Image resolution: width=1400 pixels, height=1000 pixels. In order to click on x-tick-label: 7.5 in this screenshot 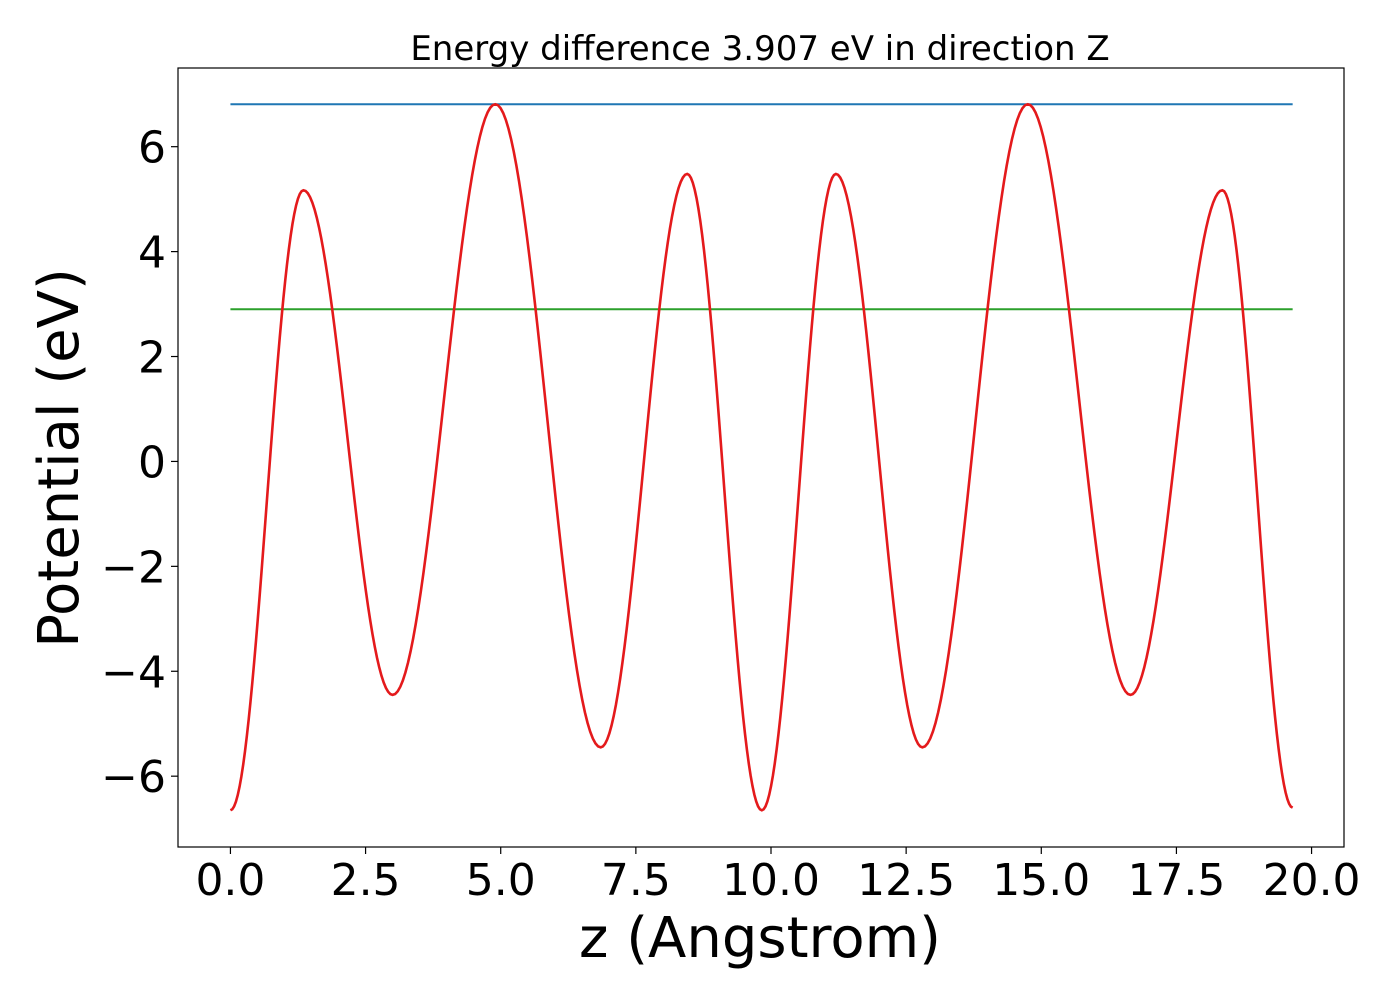, I will do `click(636, 880)`.